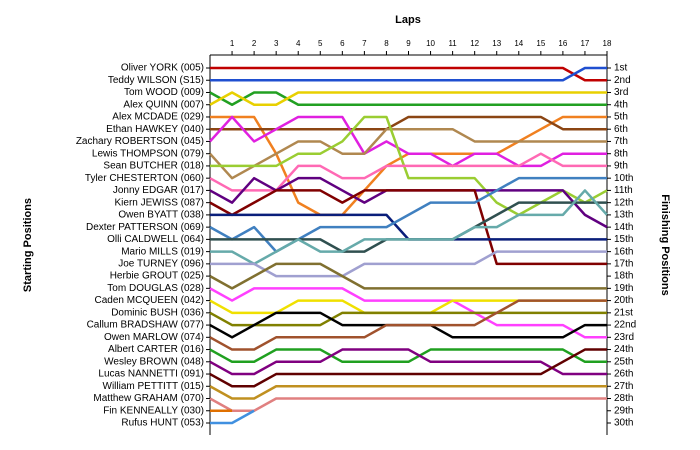  I want to click on x-tick-label: 7, so click(364, 43).